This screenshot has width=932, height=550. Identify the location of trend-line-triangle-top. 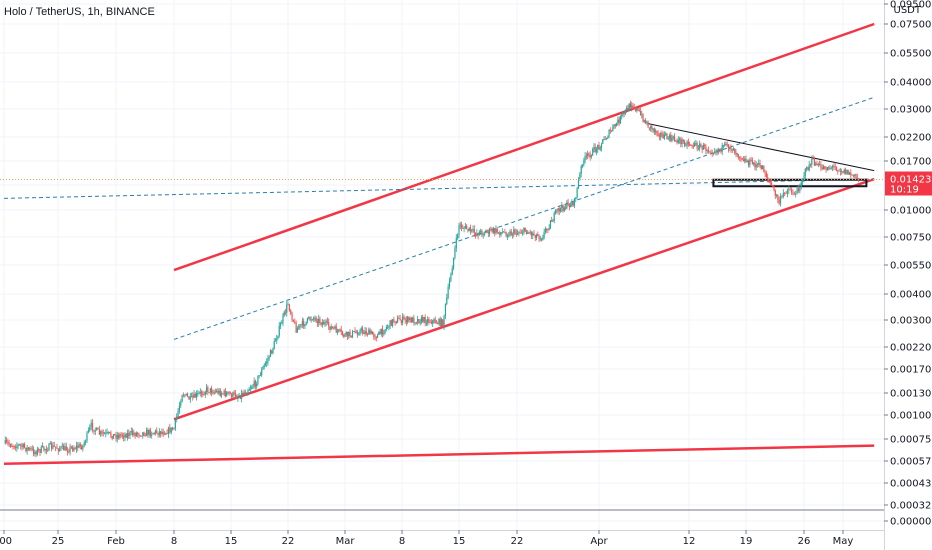
(761, 147).